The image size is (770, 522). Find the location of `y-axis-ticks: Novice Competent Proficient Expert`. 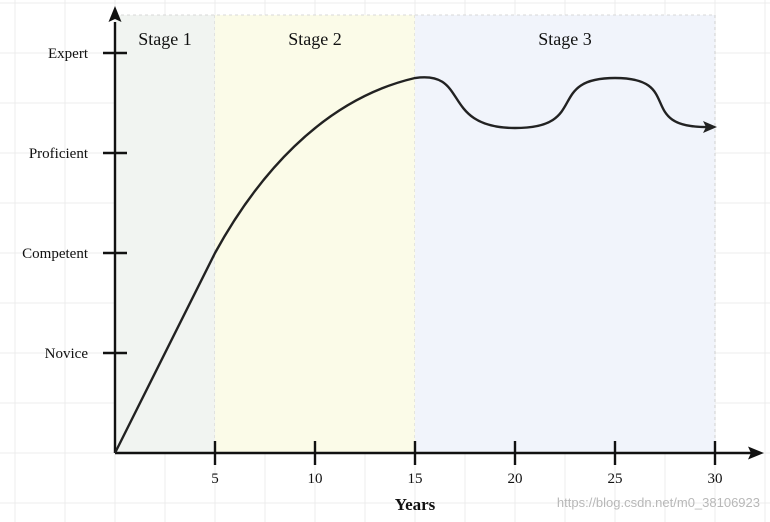

y-axis-ticks: Novice Competent Proficient Expert is located at coordinates (74, 204).